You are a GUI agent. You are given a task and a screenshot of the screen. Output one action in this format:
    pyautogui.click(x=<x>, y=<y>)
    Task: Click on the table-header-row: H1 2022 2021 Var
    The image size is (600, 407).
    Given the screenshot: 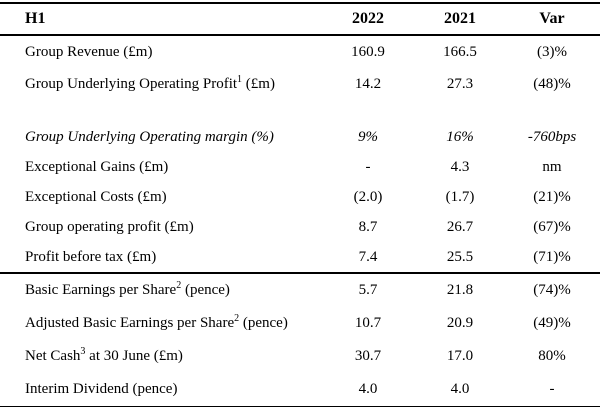 What is the action you would take?
    pyautogui.click(x=300, y=20)
    